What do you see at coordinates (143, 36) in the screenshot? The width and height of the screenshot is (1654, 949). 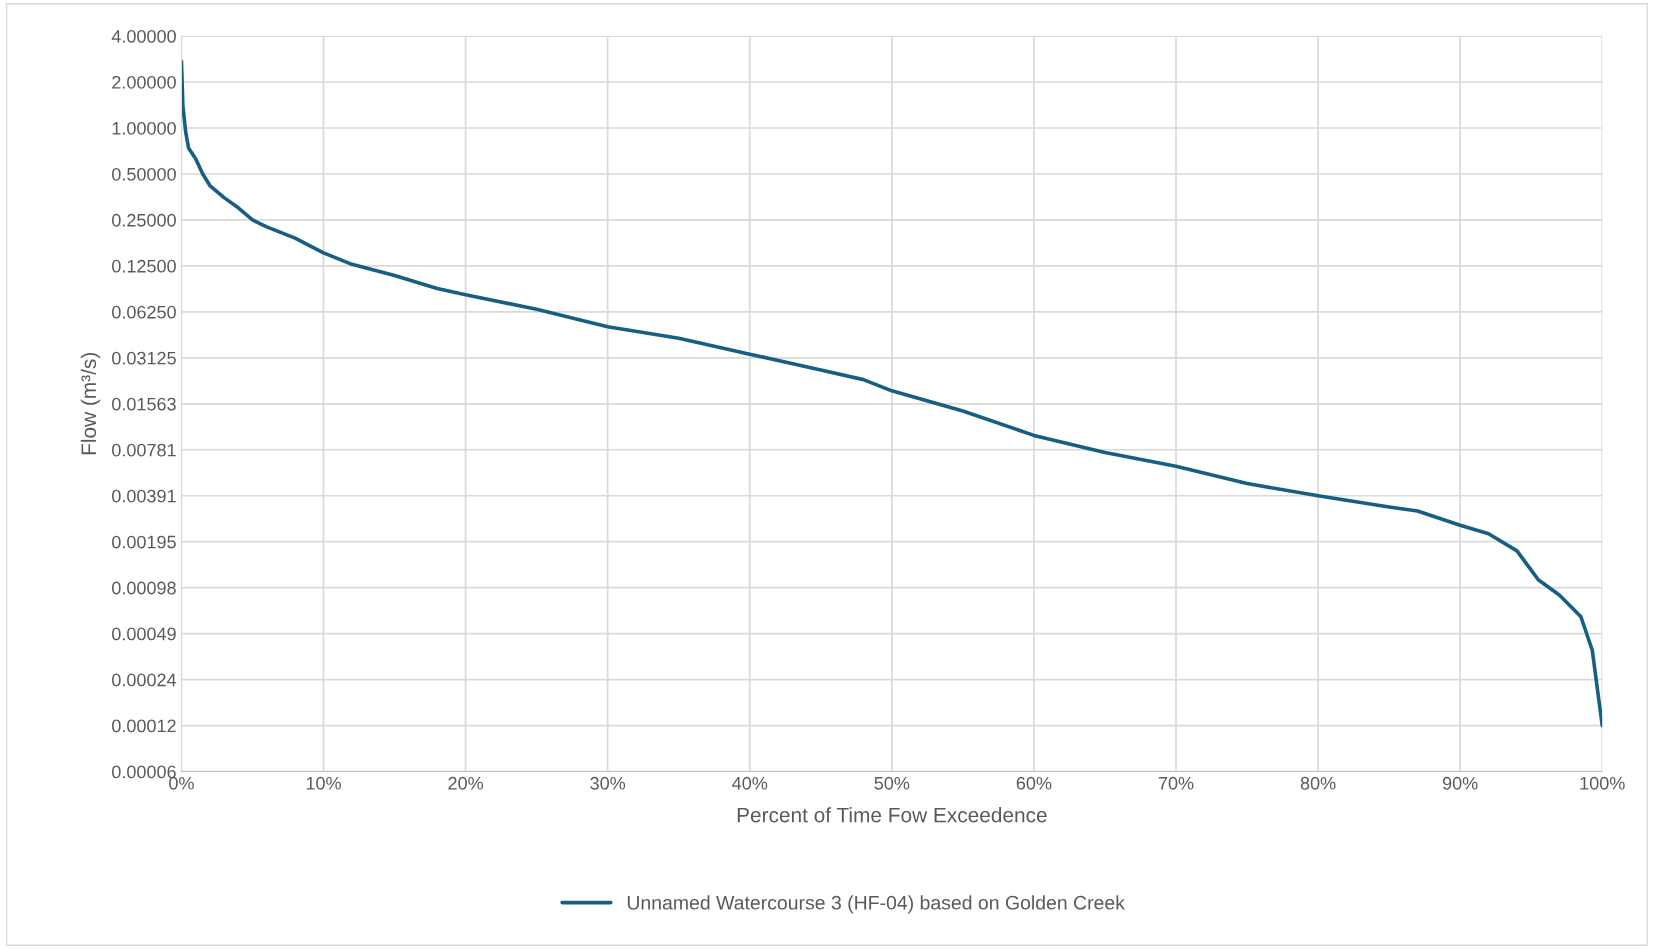 I see `y-tick-label: 4.00000` at bounding box center [143, 36].